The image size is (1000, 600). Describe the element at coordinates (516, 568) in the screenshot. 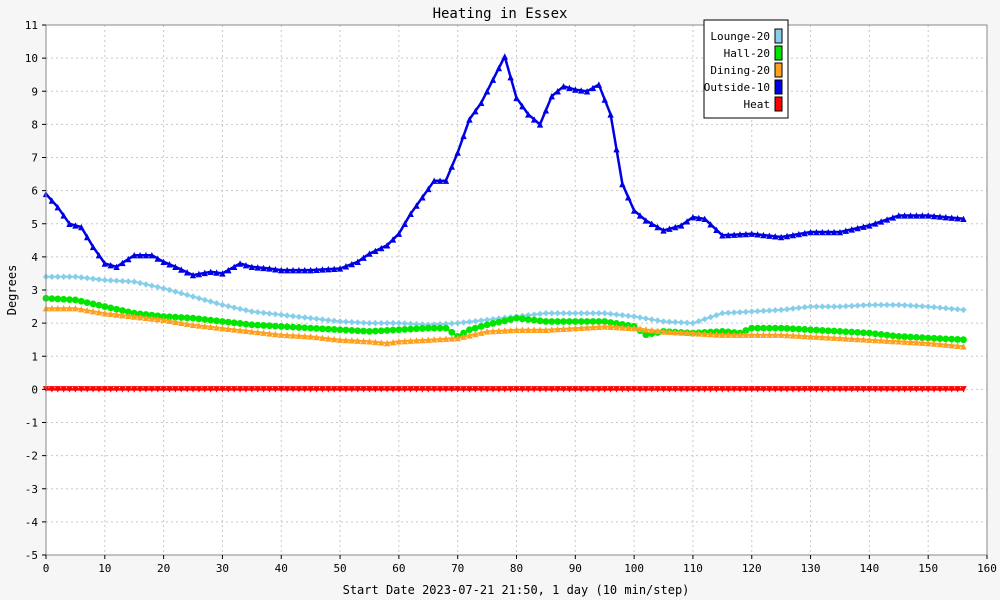

I see `x-tick-label: 80` at that location.